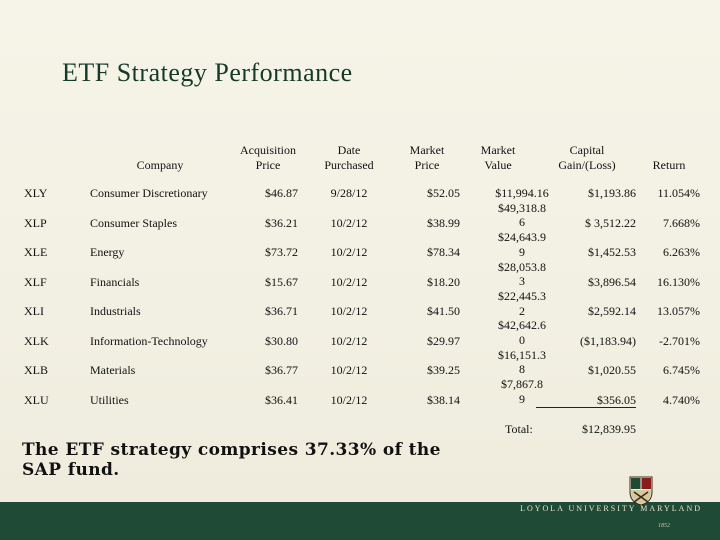 The image size is (720, 540). I want to click on market-value-line: 8, so click(522, 369).